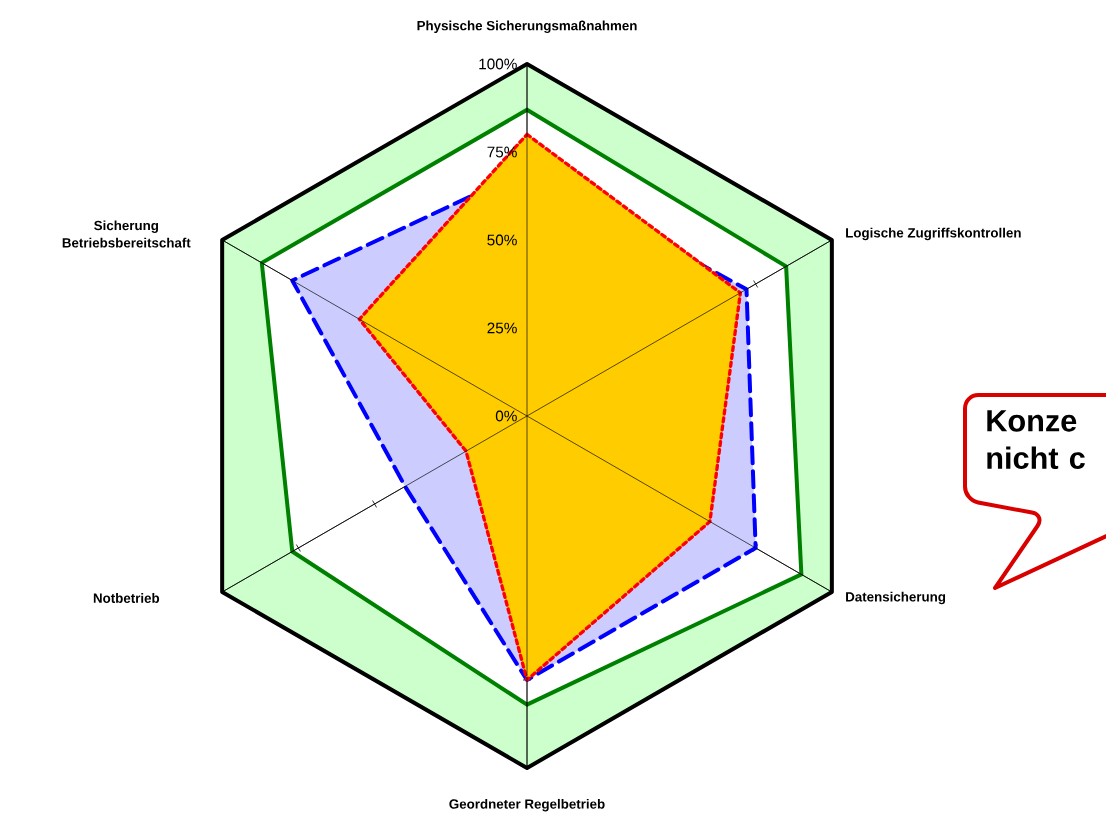 The height and width of the screenshot is (821, 1106). Describe the element at coordinates (126, 598) in the screenshot. I see `spoke-label: Notbetrieb` at that location.